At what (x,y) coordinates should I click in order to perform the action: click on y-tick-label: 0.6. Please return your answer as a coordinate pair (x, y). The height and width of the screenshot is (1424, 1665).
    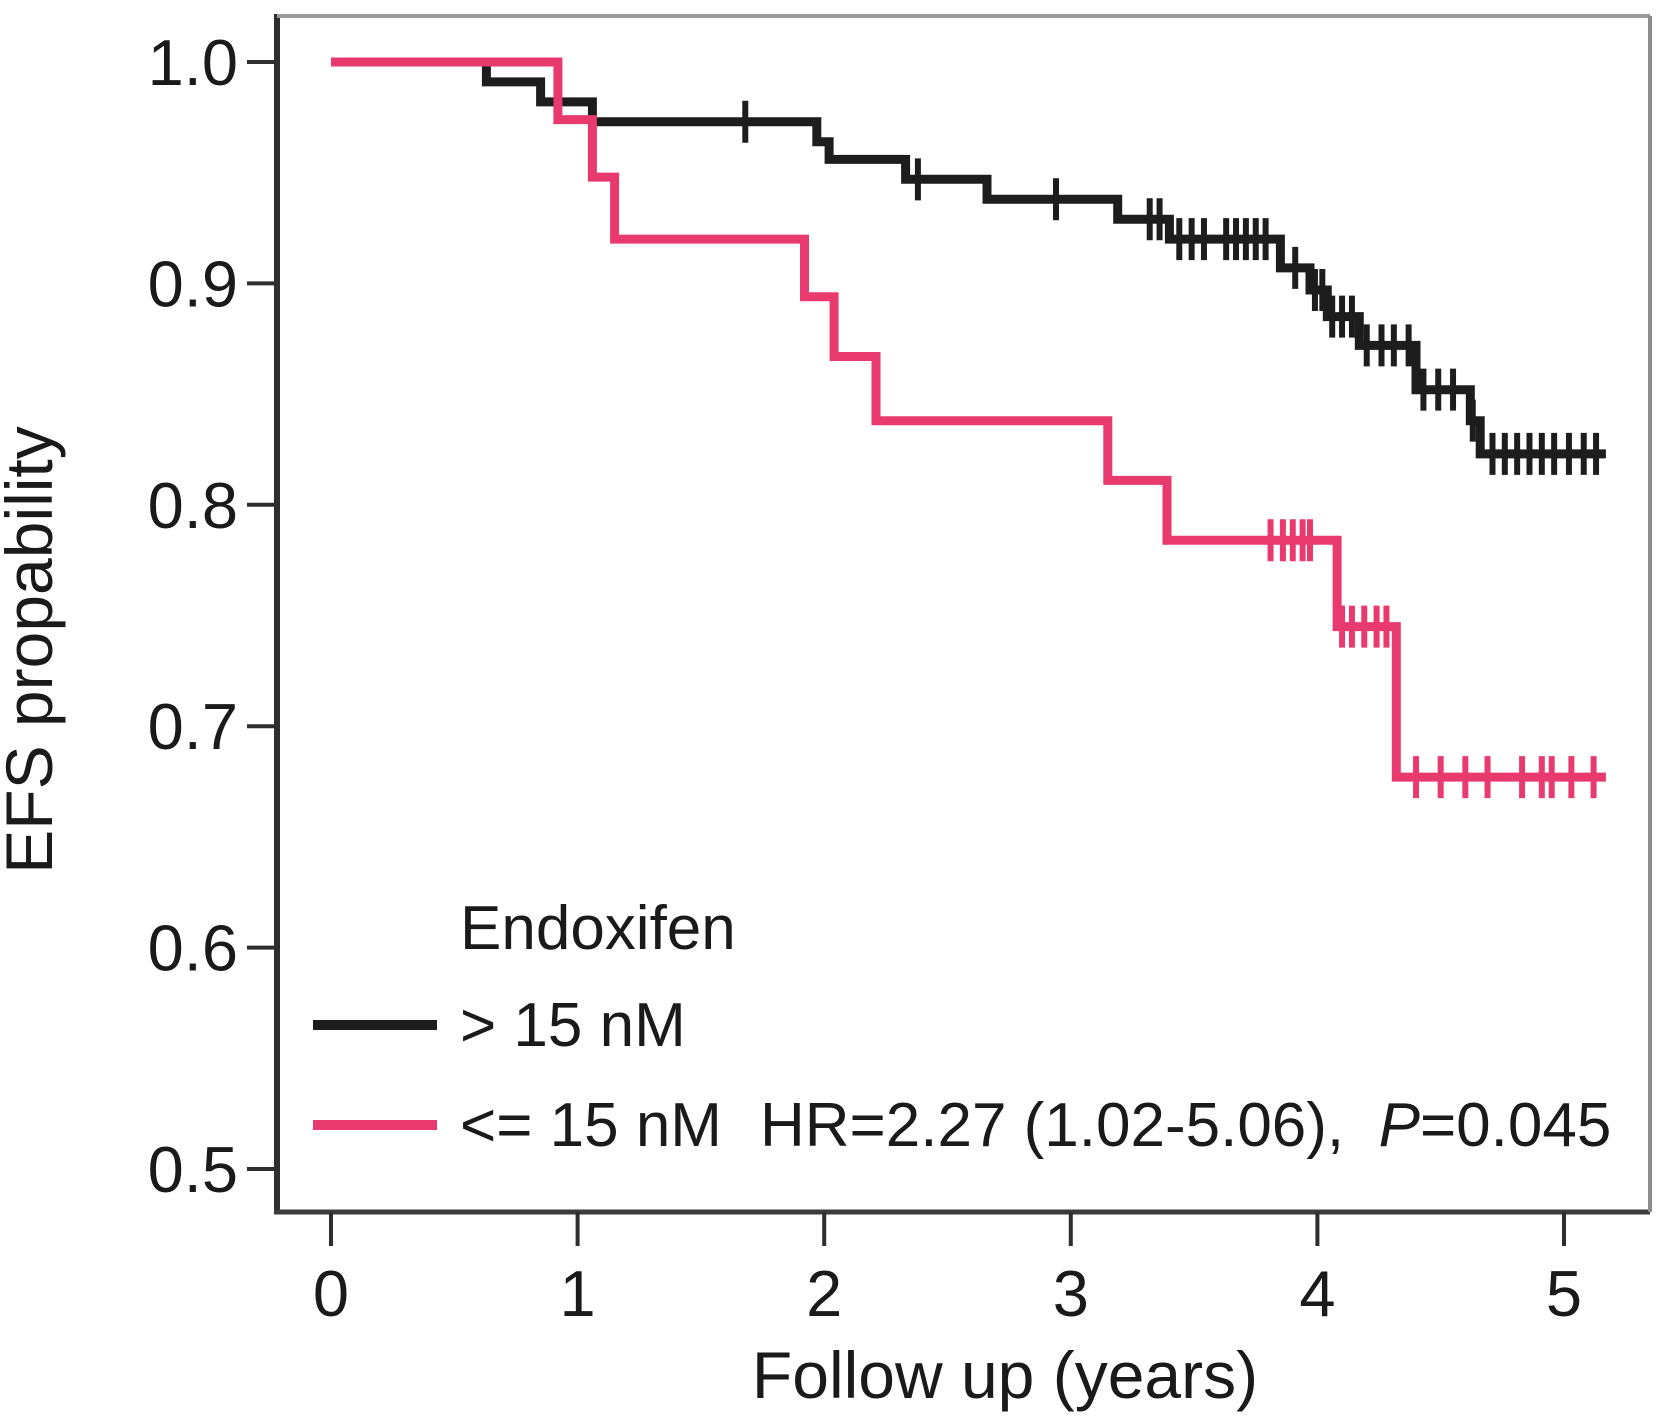
    Looking at the image, I should click on (193, 948).